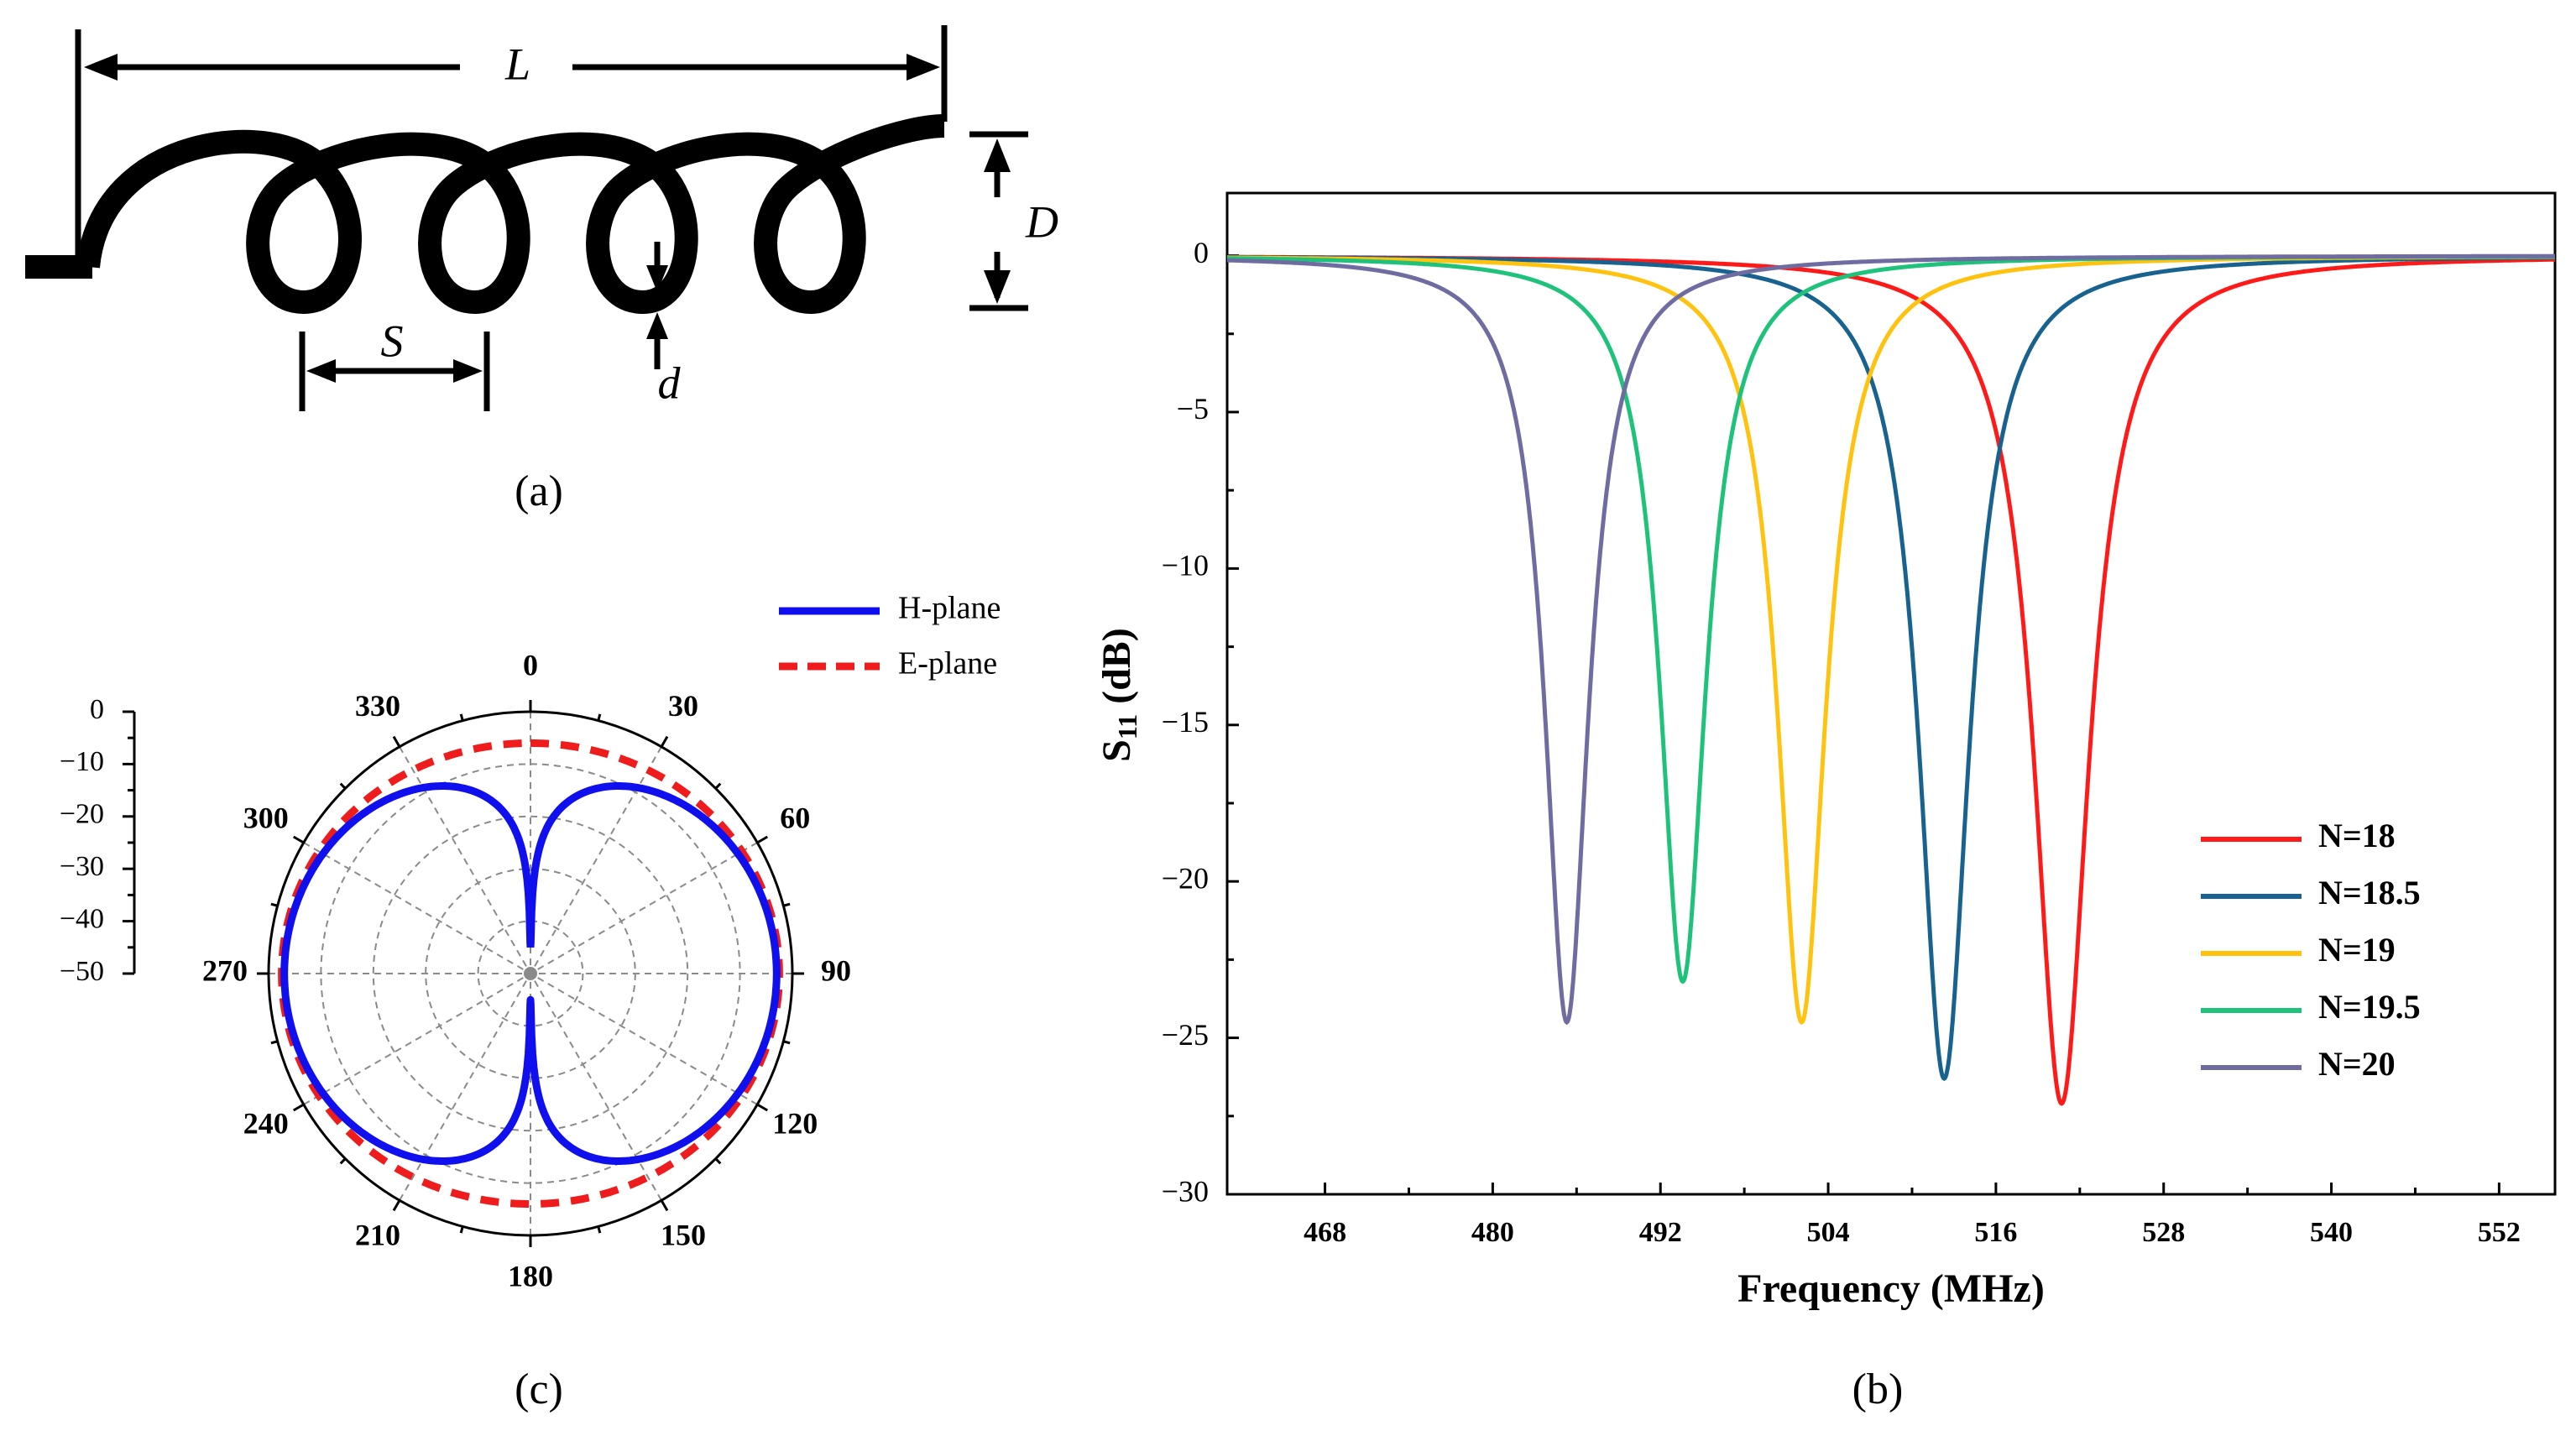 This screenshot has height=1436, width=2576. What do you see at coordinates (1891, 1288) in the screenshot?
I see `s11-x-axis-label: Frequency (MHz)` at bounding box center [1891, 1288].